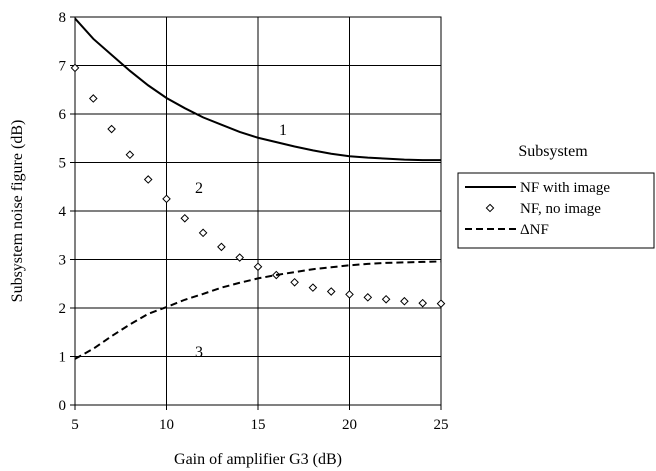 The height and width of the screenshot is (471, 656). I want to click on legend-item-1: NF with image, so click(537, 188).